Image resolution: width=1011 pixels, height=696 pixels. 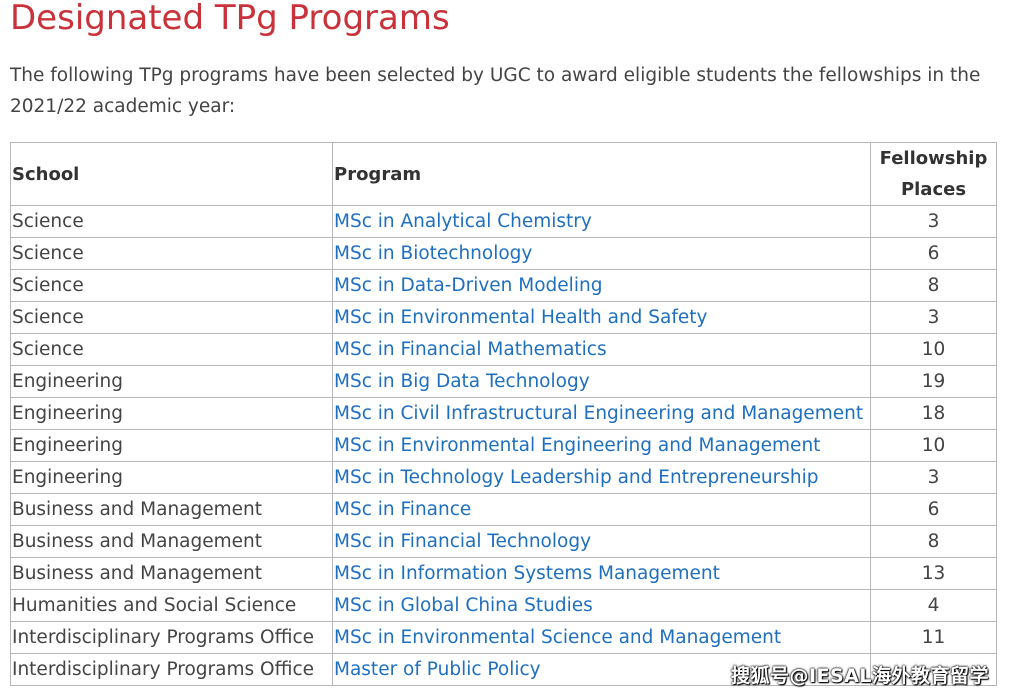 I want to click on program-cell: MSc in Biotechnology, so click(x=601, y=253).